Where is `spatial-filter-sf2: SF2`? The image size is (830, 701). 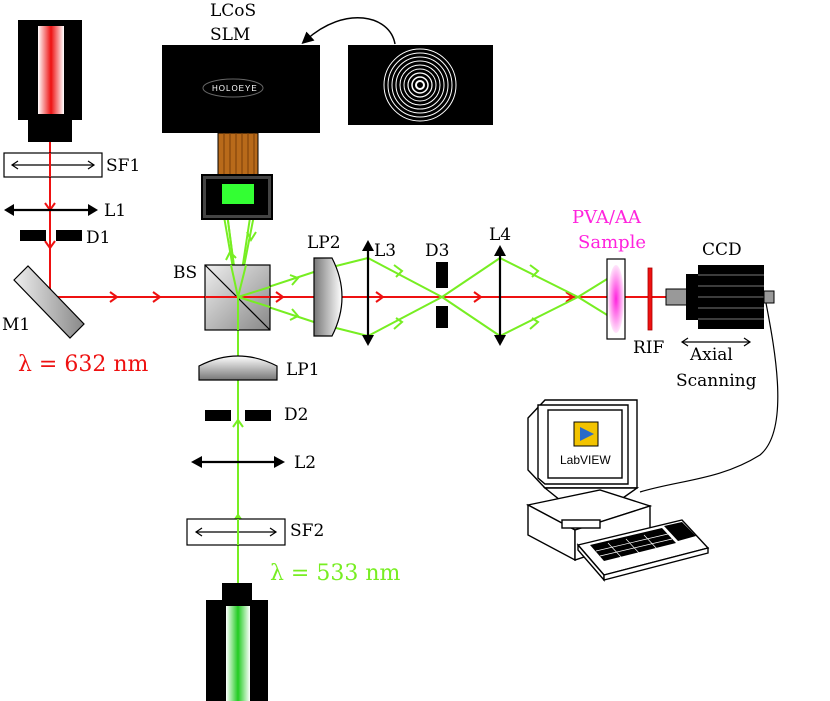
spatial-filter-sf2: SF2 is located at coordinates (255, 532).